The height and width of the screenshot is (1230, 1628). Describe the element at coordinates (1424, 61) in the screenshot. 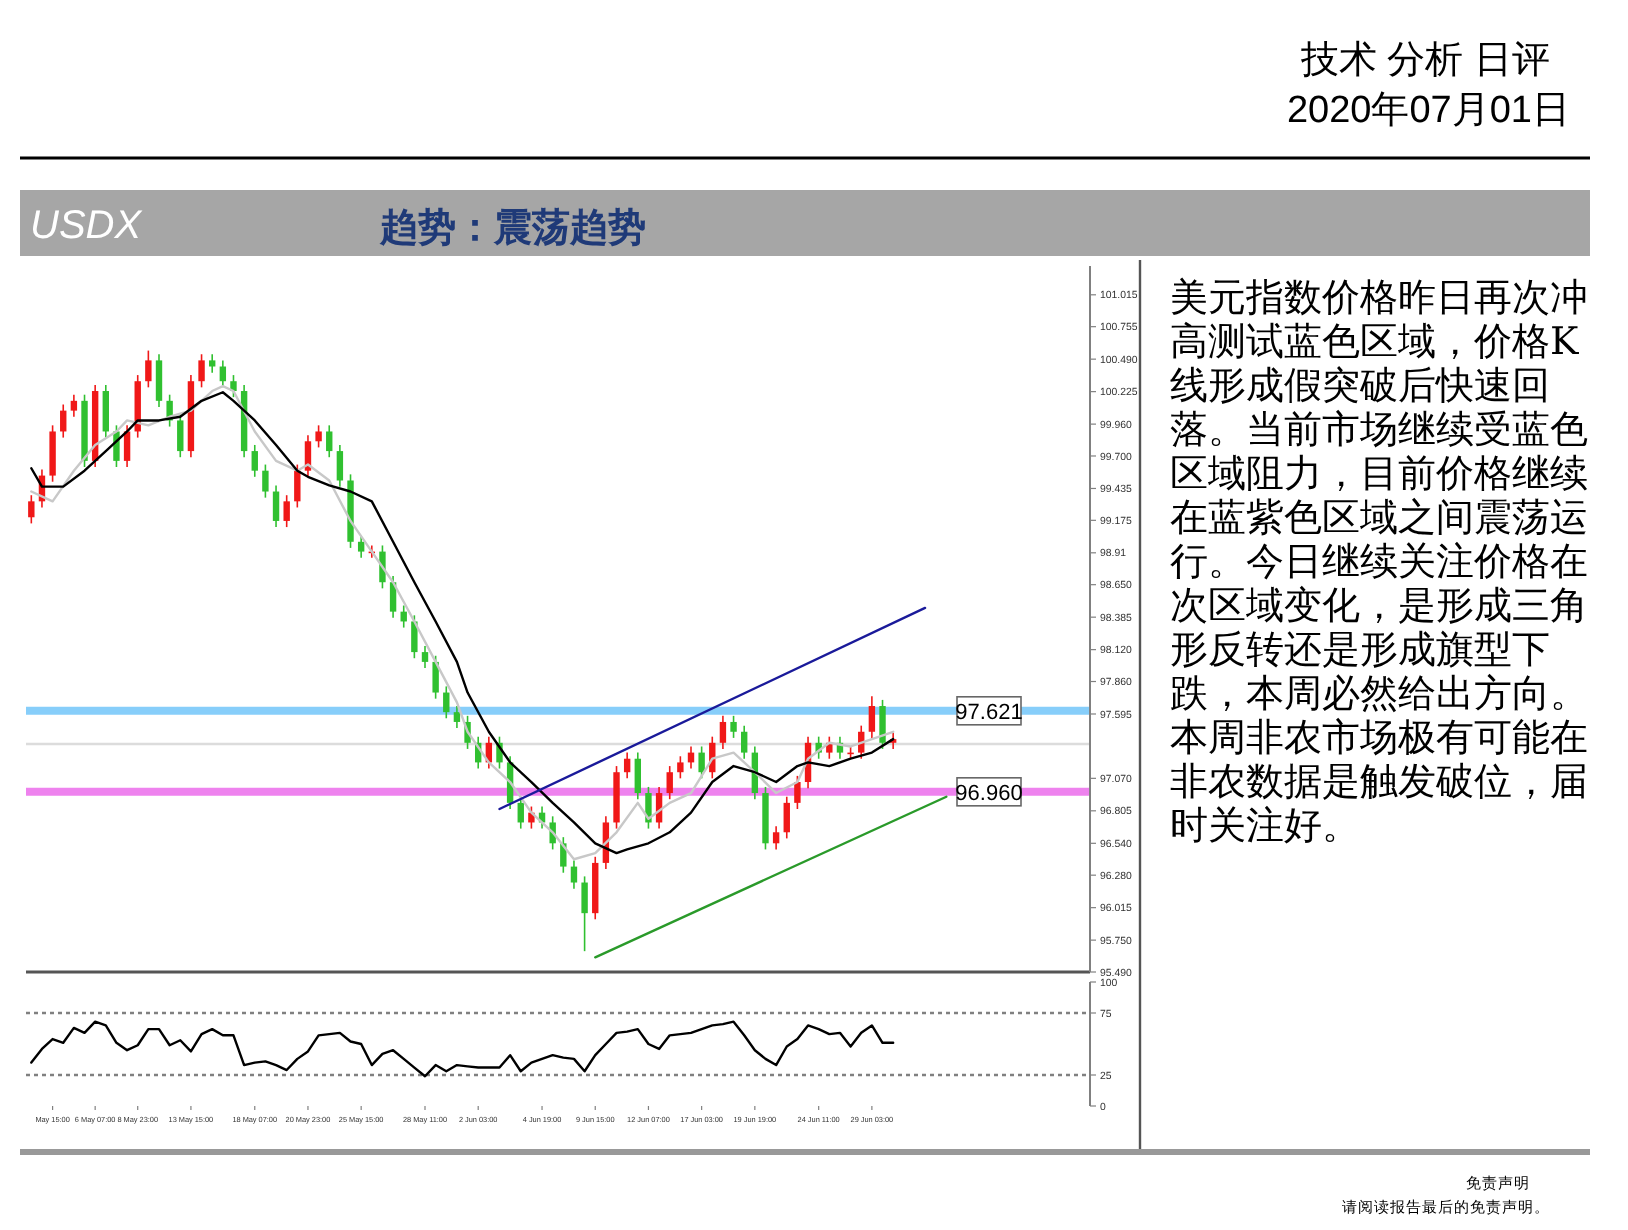

I see `text: 技术 分析 日评` at that location.